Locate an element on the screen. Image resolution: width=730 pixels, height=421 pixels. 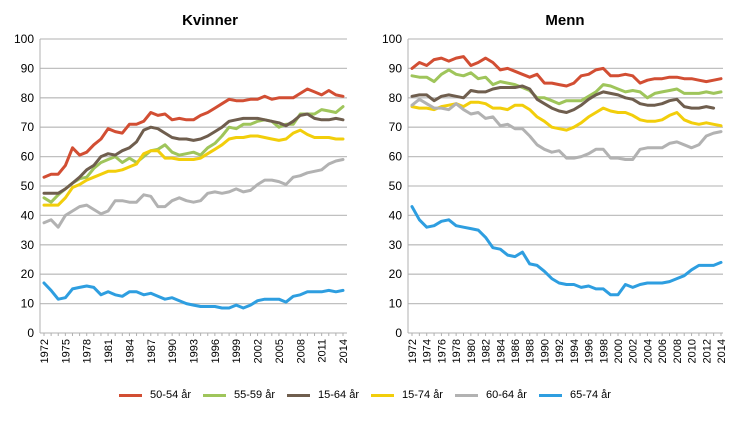
legend-item: 60-64 år is located at coordinates (490, 395).